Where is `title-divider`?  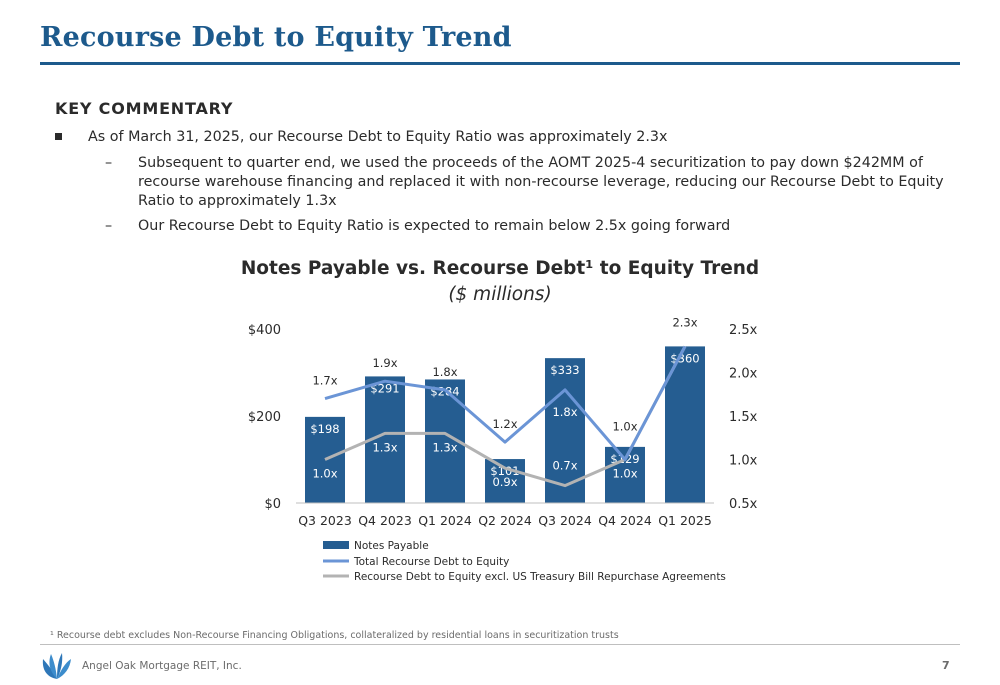 title-divider is located at coordinates (500, 63).